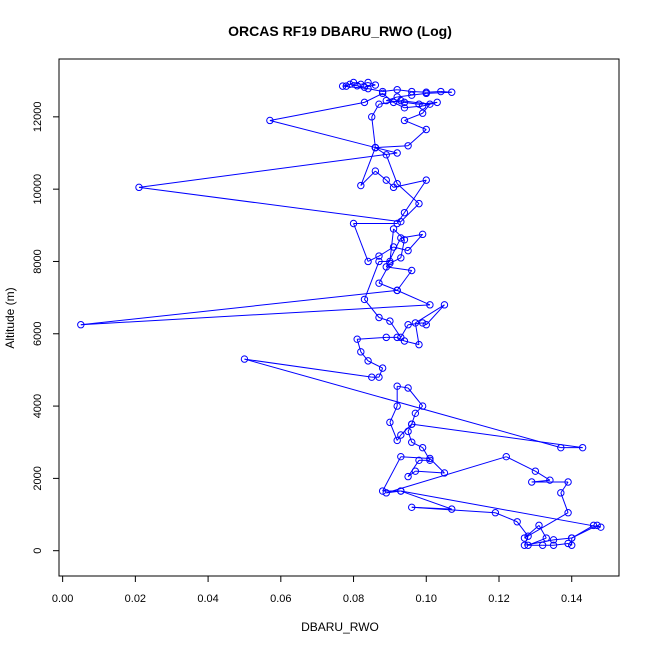  Describe the element at coordinates (498, 599) in the screenshot. I see `x-tick-label: 0.12` at that location.